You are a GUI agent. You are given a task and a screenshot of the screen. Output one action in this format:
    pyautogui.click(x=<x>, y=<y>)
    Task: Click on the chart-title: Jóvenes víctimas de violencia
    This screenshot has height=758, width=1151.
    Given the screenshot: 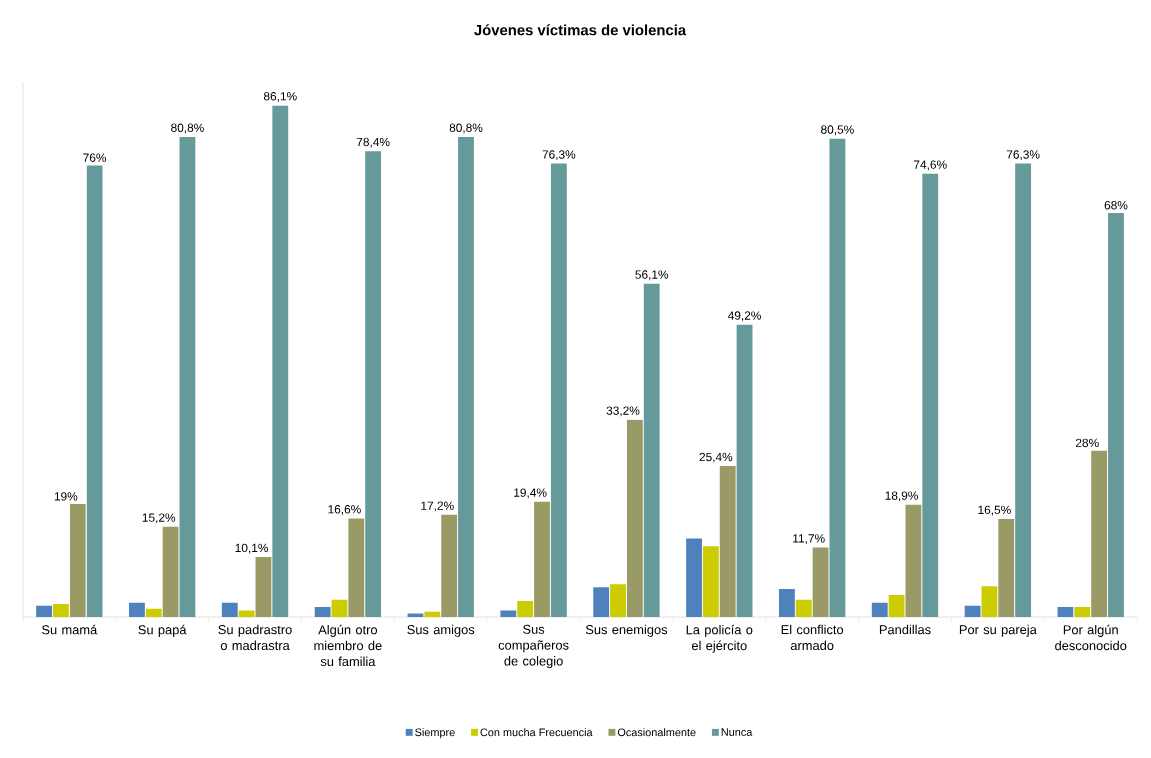 What is the action you would take?
    pyautogui.click(x=580, y=30)
    